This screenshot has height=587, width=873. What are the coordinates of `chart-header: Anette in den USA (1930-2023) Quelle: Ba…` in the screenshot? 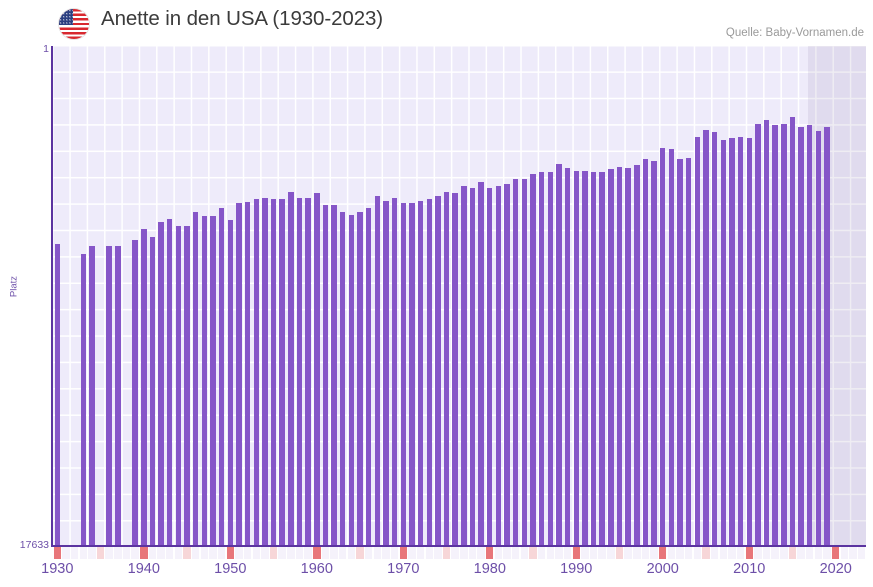 It's located at (436, 23).